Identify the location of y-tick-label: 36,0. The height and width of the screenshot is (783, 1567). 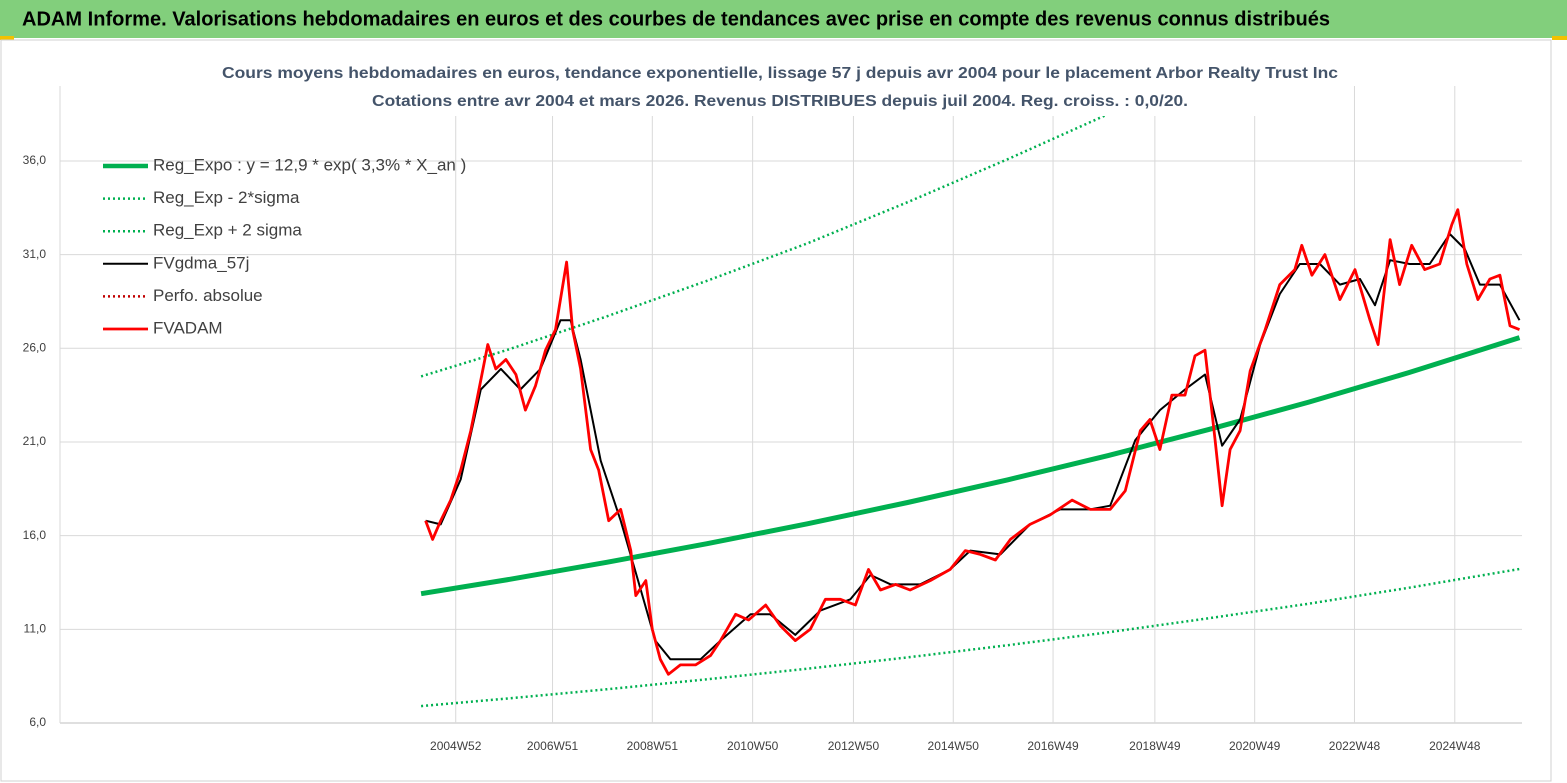
(35, 160).